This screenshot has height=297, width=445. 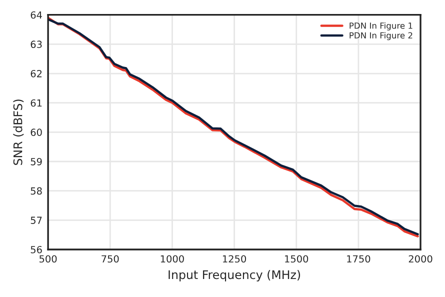 What do you see at coordinates (36, 103) in the screenshot?
I see `y-tick-label: 61` at bounding box center [36, 103].